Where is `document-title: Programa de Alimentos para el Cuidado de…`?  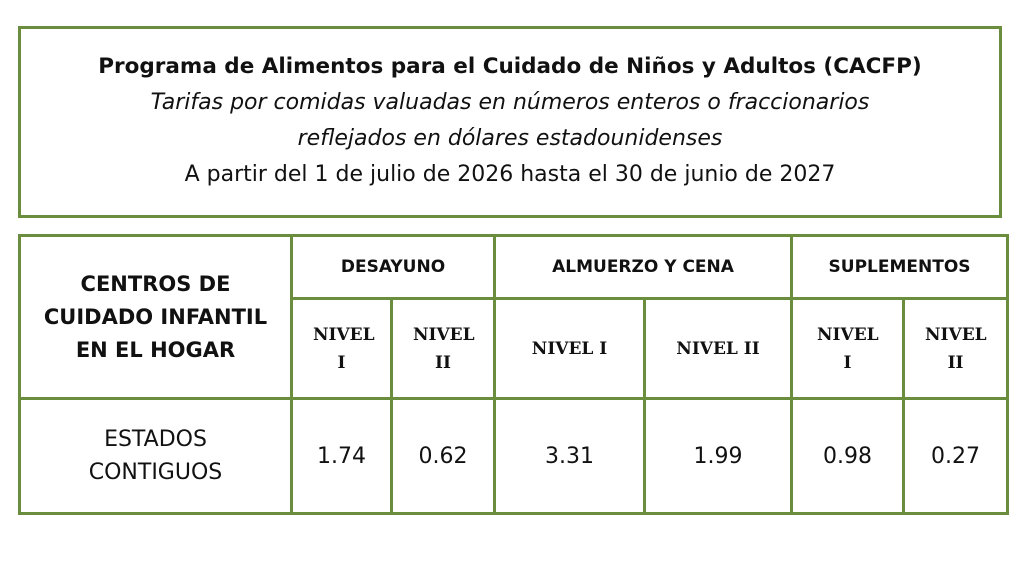
document-title: Programa de Alimentos para el Cuidado de… is located at coordinates (510, 66).